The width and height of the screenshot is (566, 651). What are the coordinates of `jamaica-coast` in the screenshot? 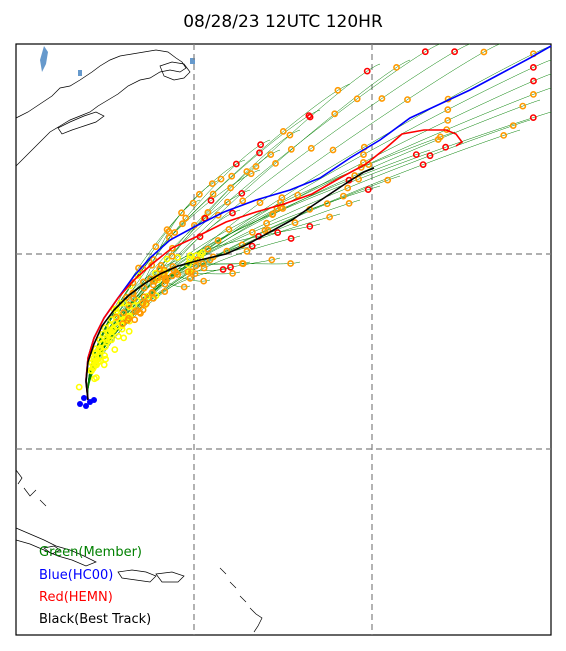 It's located at (52, 550).